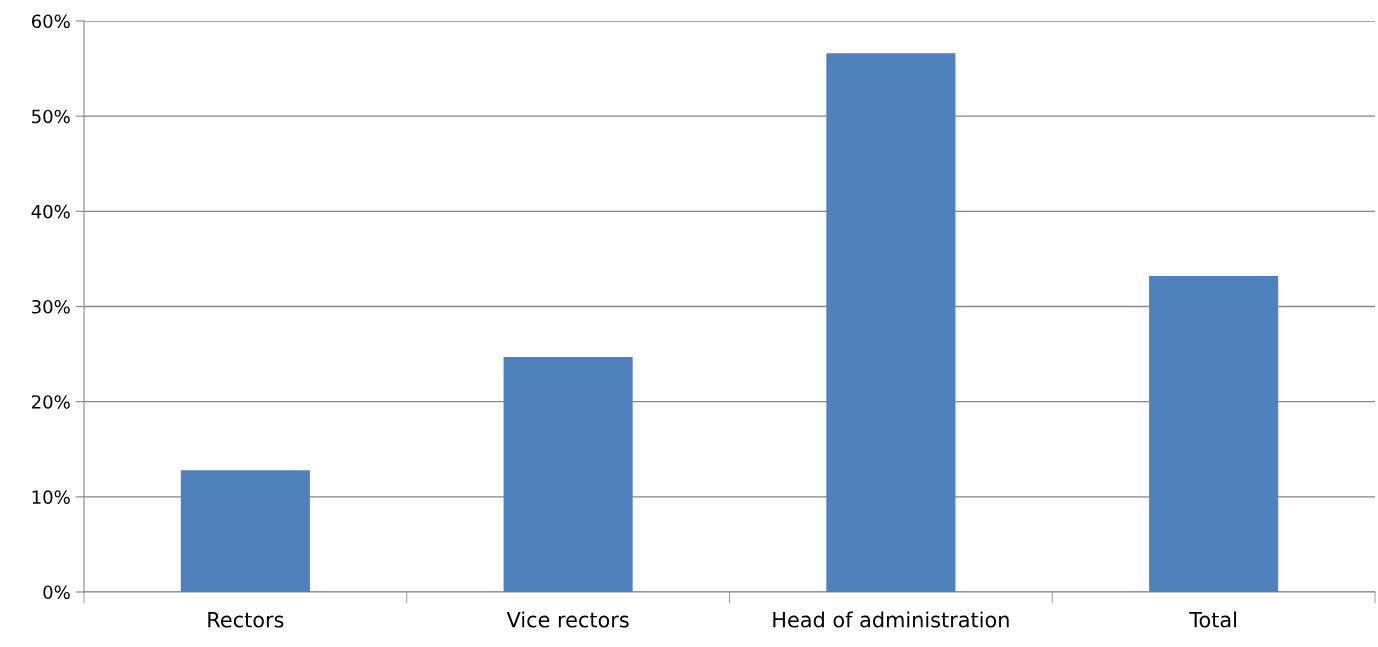 This screenshot has height=647, width=1378. I want to click on x-tick-label: Total, so click(1212, 619).